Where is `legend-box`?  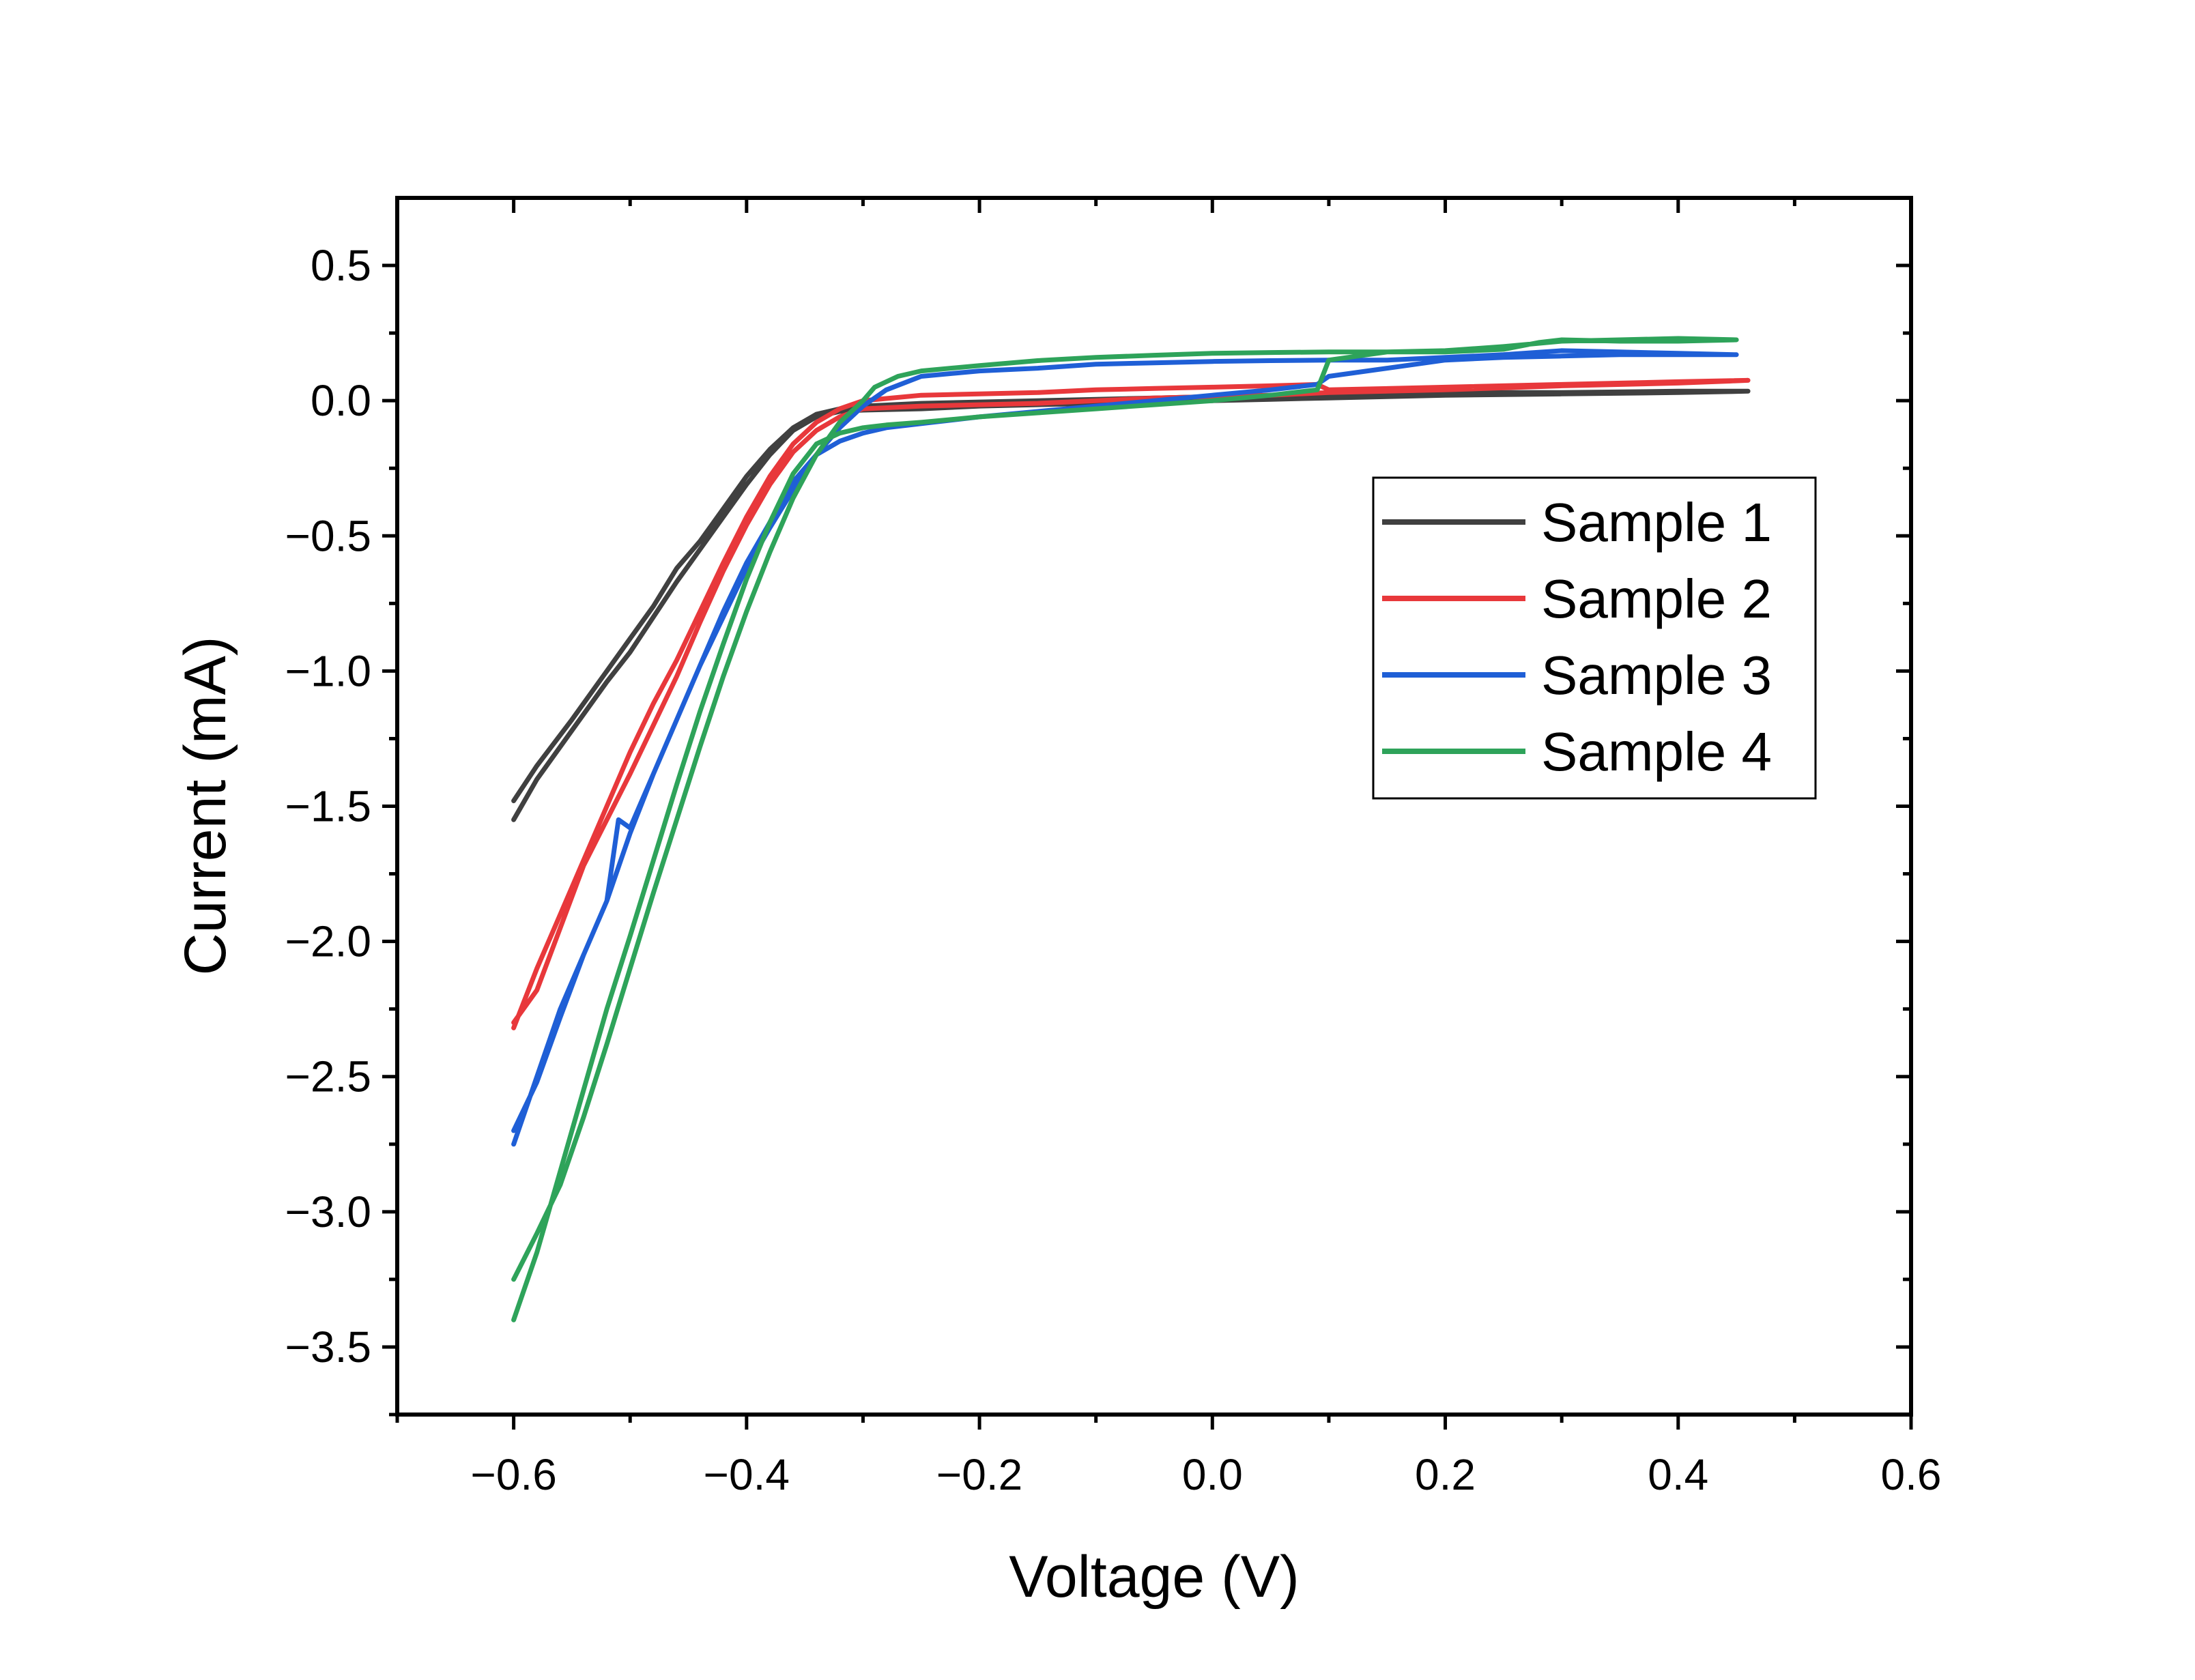 legend-box is located at coordinates (1595, 638).